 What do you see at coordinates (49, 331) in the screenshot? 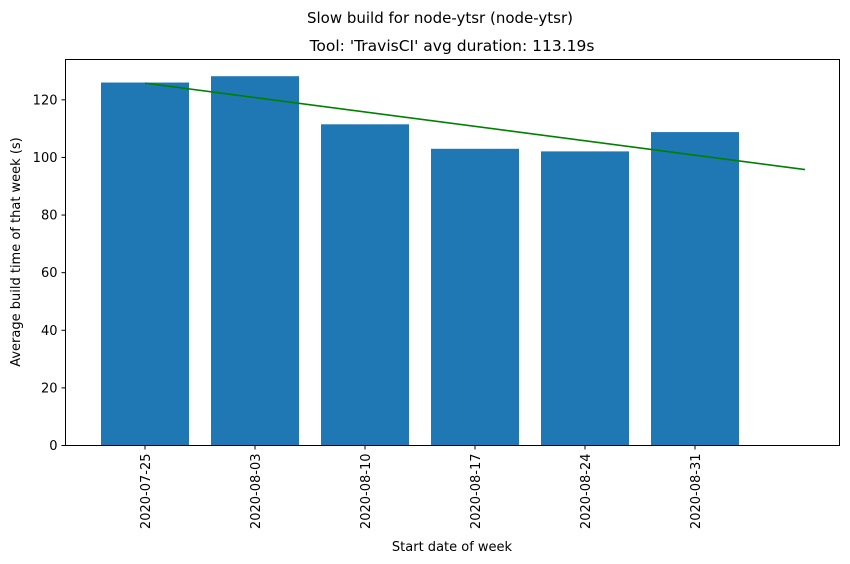
I see `y-tick-label-40: 40` at bounding box center [49, 331].